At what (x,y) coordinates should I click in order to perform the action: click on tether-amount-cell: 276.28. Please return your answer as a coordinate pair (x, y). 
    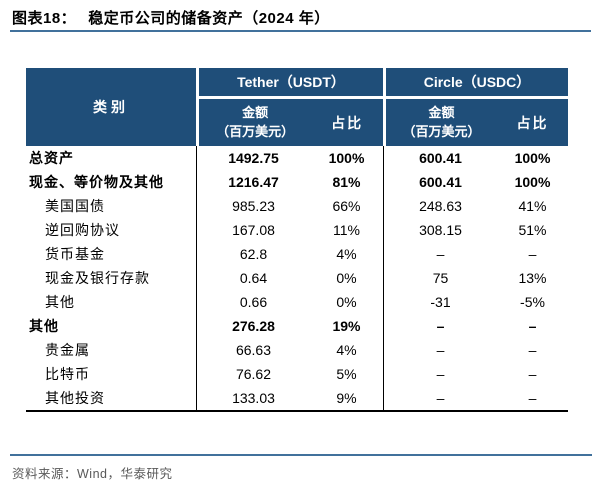
    Looking at the image, I should click on (253, 326).